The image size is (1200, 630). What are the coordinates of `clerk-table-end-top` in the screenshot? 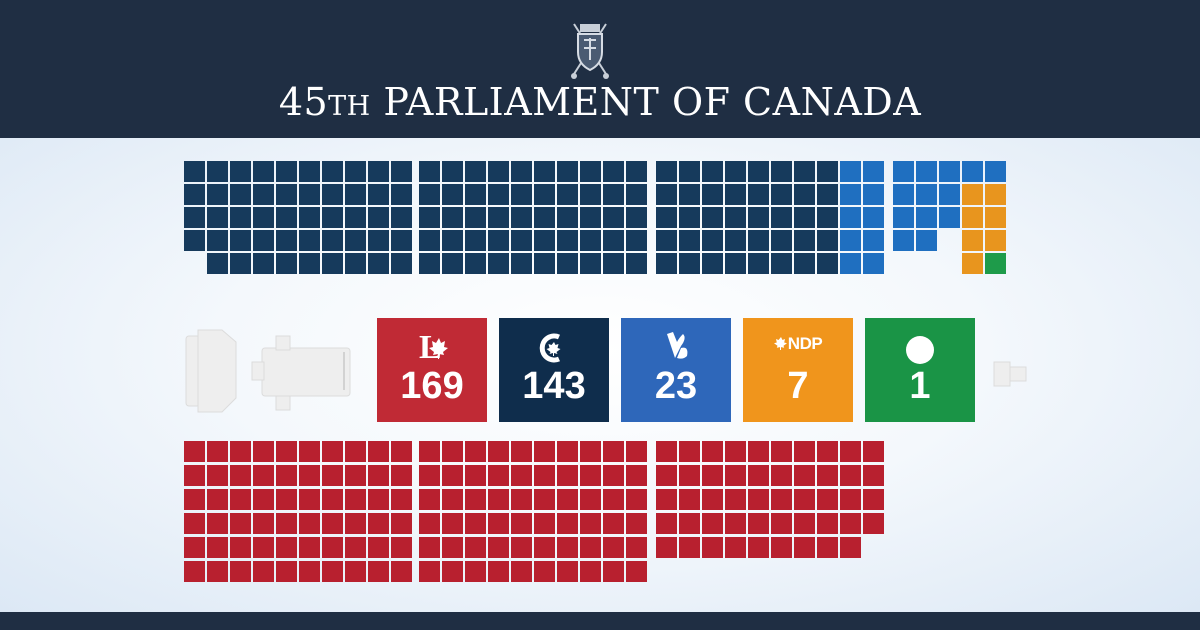 It's located at (283, 343).